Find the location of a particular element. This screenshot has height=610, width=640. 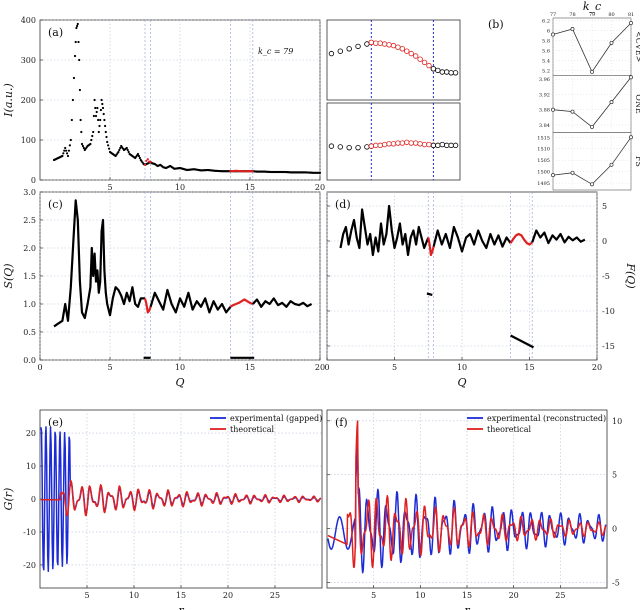

b-xtick-1: 78 is located at coordinates (572, 15).